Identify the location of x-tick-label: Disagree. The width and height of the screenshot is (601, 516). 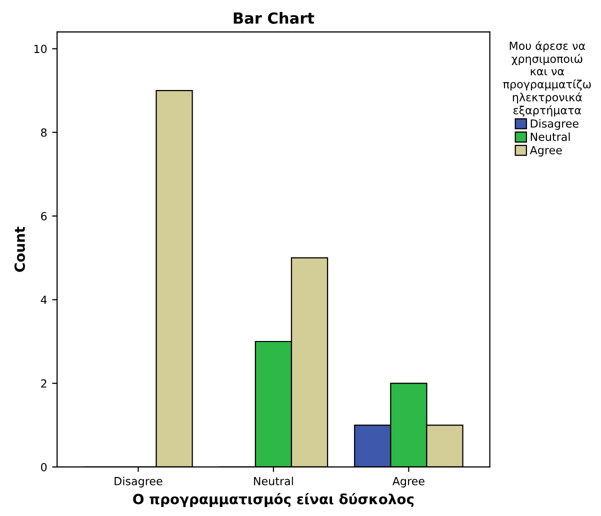
(138, 482).